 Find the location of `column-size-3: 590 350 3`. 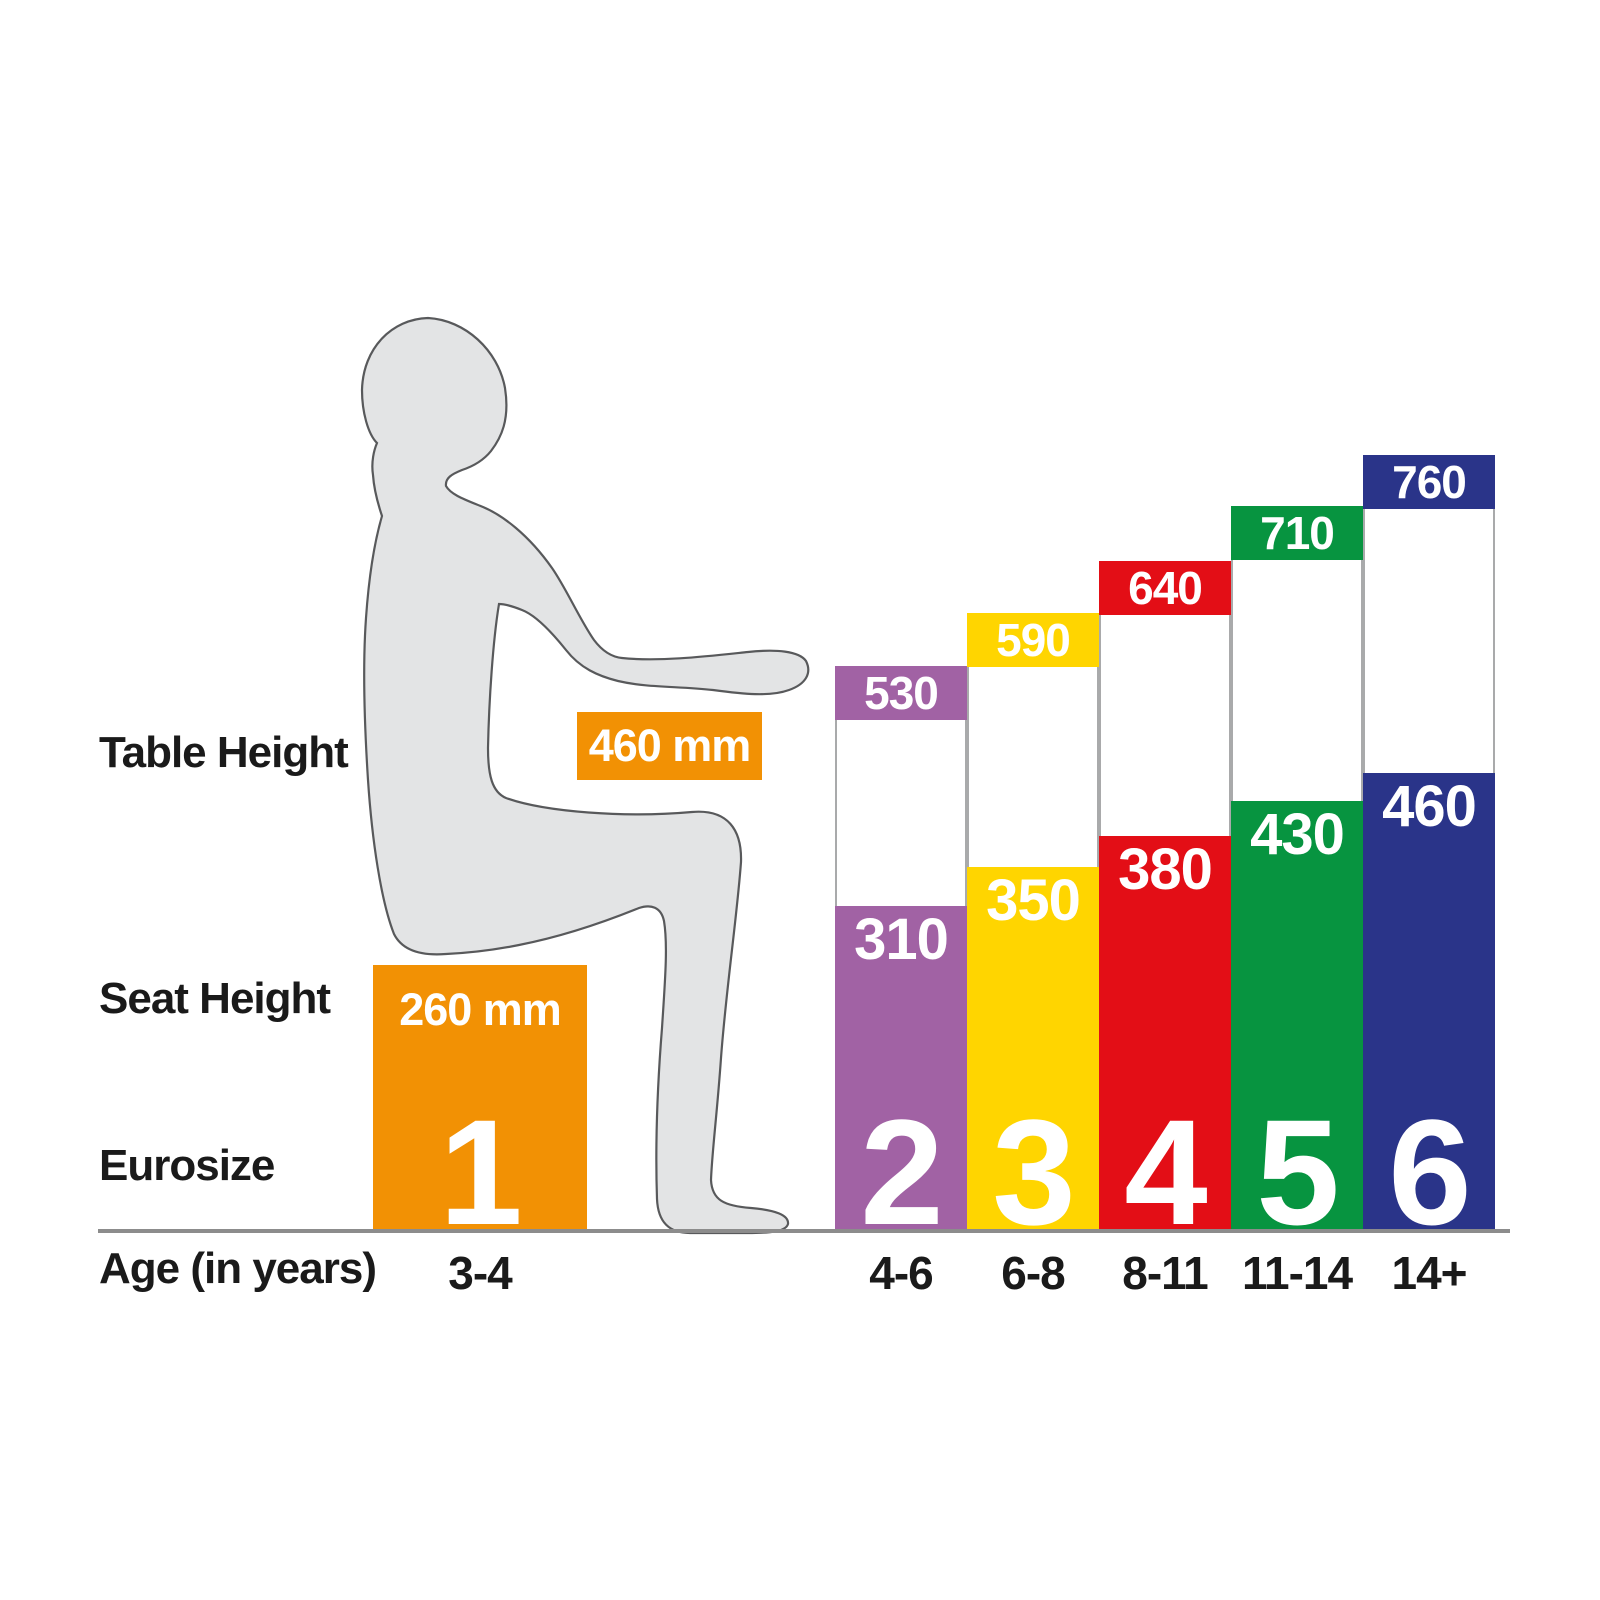

column-size-3: 590 350 3 is located at coordinates (1033, 800).